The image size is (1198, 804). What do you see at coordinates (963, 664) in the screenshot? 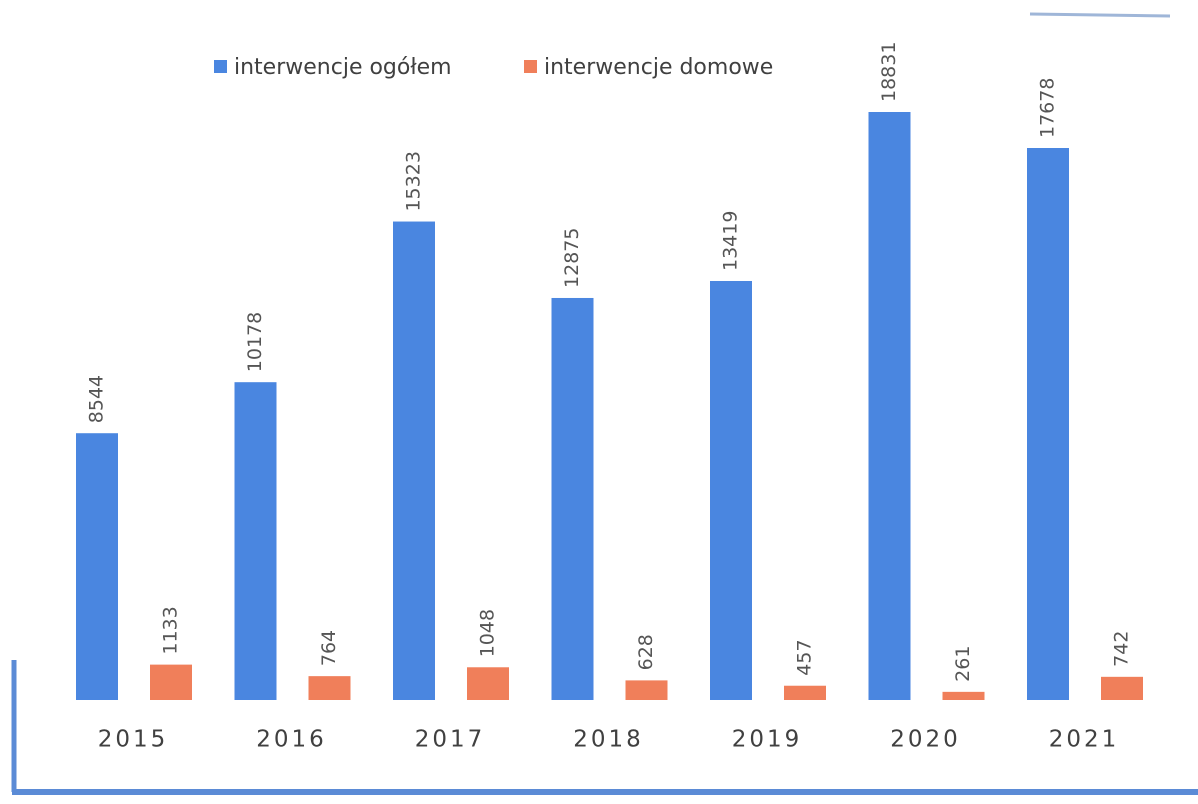
I see `value-label: 261` at bounding box center [963, 664].